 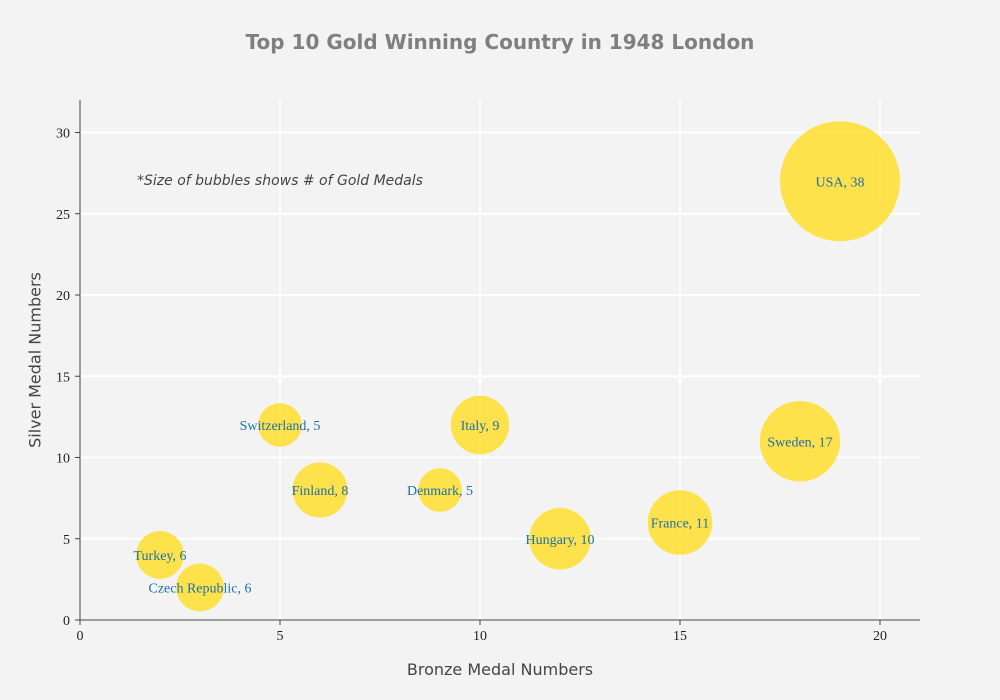 I want to click on bubble-label: Switzerland, 5, so click(x=280, y=426).